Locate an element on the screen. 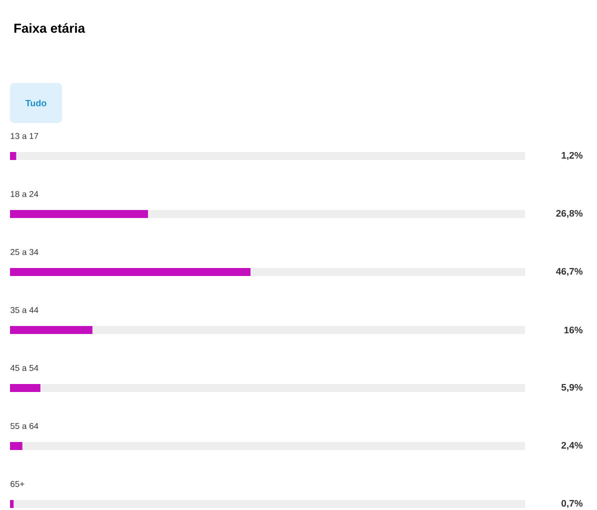  y-tick-label: 55 a 64 is located at coordinates (24, 426).